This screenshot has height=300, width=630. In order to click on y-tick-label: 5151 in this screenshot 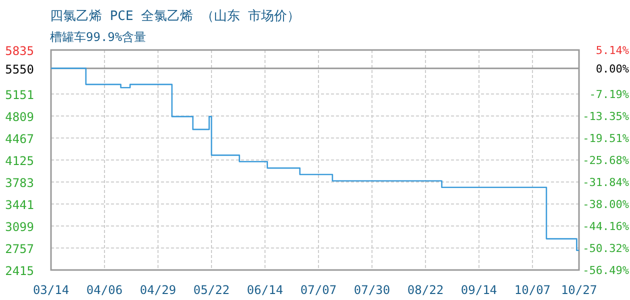, I will do `click(19, 95)`.